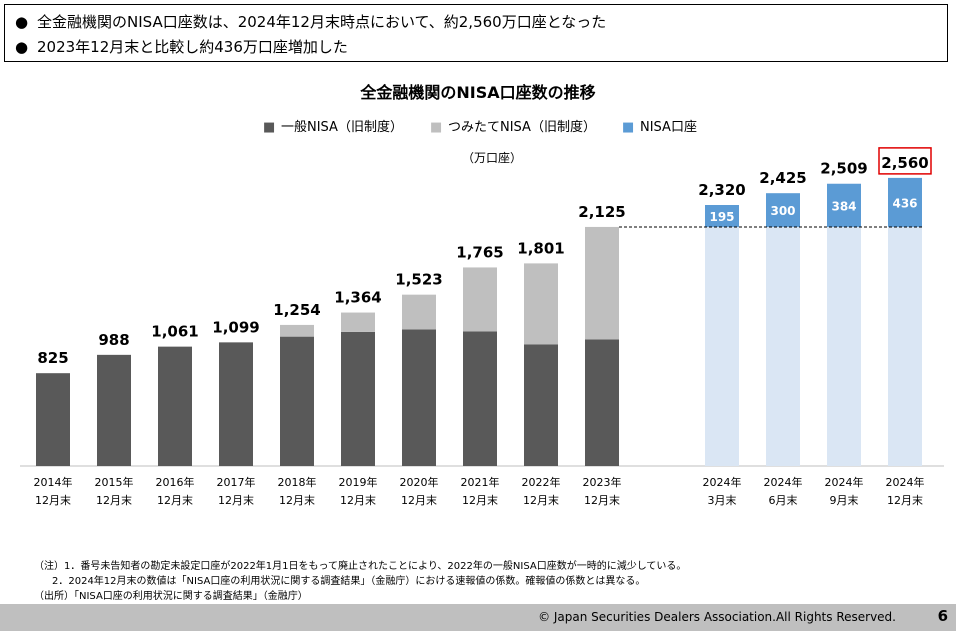 Image resolution: width=956 pixels, height=631 pixels. Describe the element at coordinates (114, 482) in the screenshot. I see `x-tick-label-year: 2015年` at that location.